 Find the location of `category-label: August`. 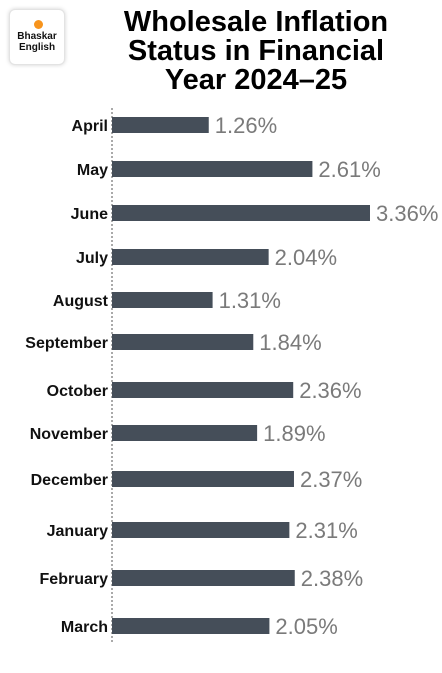

category-label: August is located at coordinates (81, 301).